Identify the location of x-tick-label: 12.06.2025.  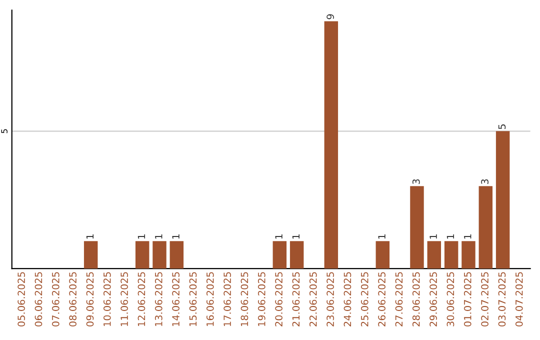
(142, 299).